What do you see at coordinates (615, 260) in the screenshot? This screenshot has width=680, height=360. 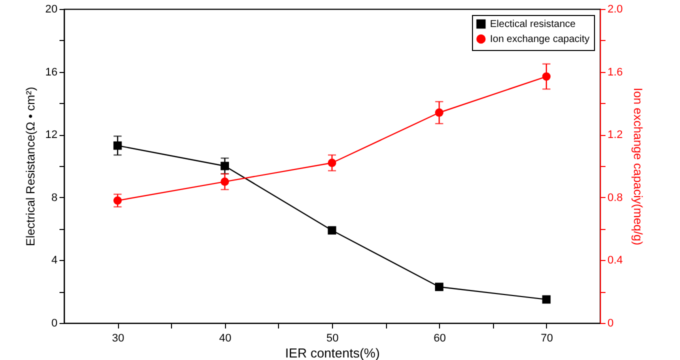 I see `y2-tick-label: 0.4` at bounding box center [615, 260].